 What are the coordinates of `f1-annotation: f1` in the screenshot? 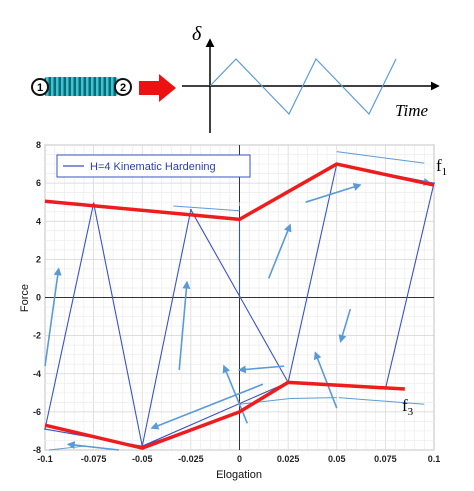 It's located at (441, 167).